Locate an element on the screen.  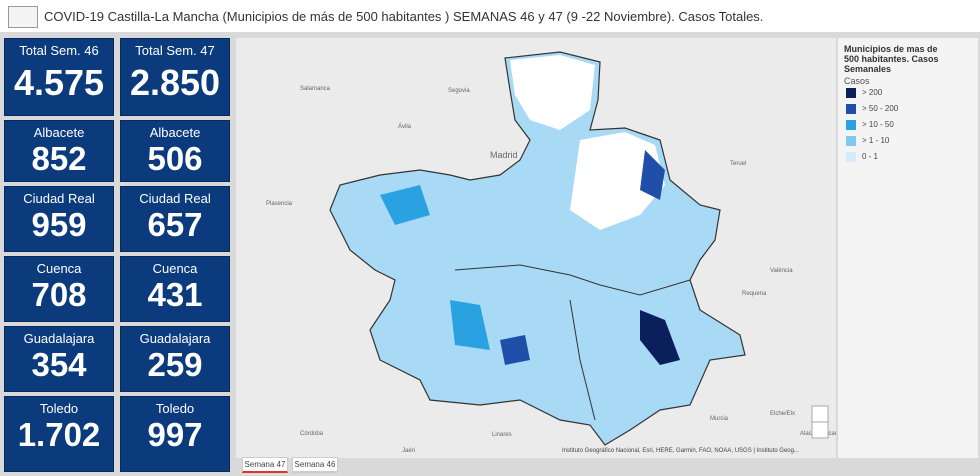
legend-label: > 1 - 10 is located at coordinates (876, 140).